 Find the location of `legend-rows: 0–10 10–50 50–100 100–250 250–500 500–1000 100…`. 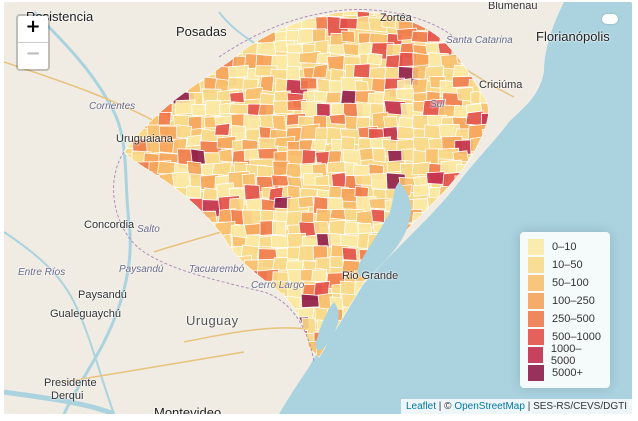

legend-rows: 0–10 10–50 50–100 100–250 250–500 500–1000 100… is located at coordinates (565, 310).